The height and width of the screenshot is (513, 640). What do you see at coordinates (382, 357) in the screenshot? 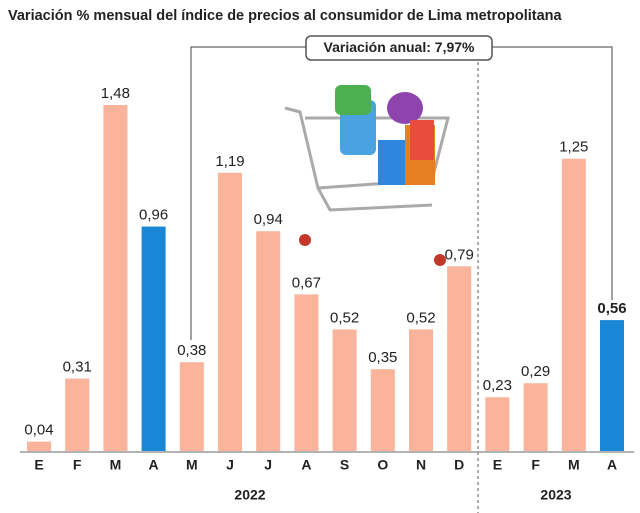
I see `value-label: 0,35` at bounding box center [382, 357].